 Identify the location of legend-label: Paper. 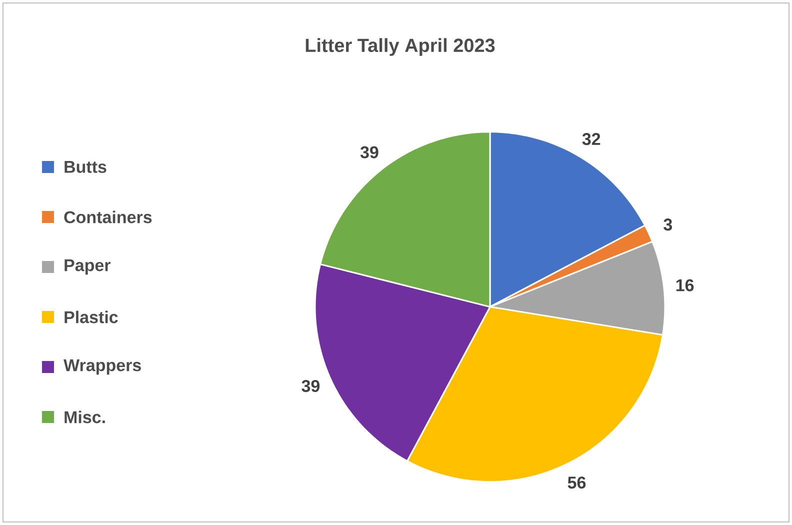
(87, 267).